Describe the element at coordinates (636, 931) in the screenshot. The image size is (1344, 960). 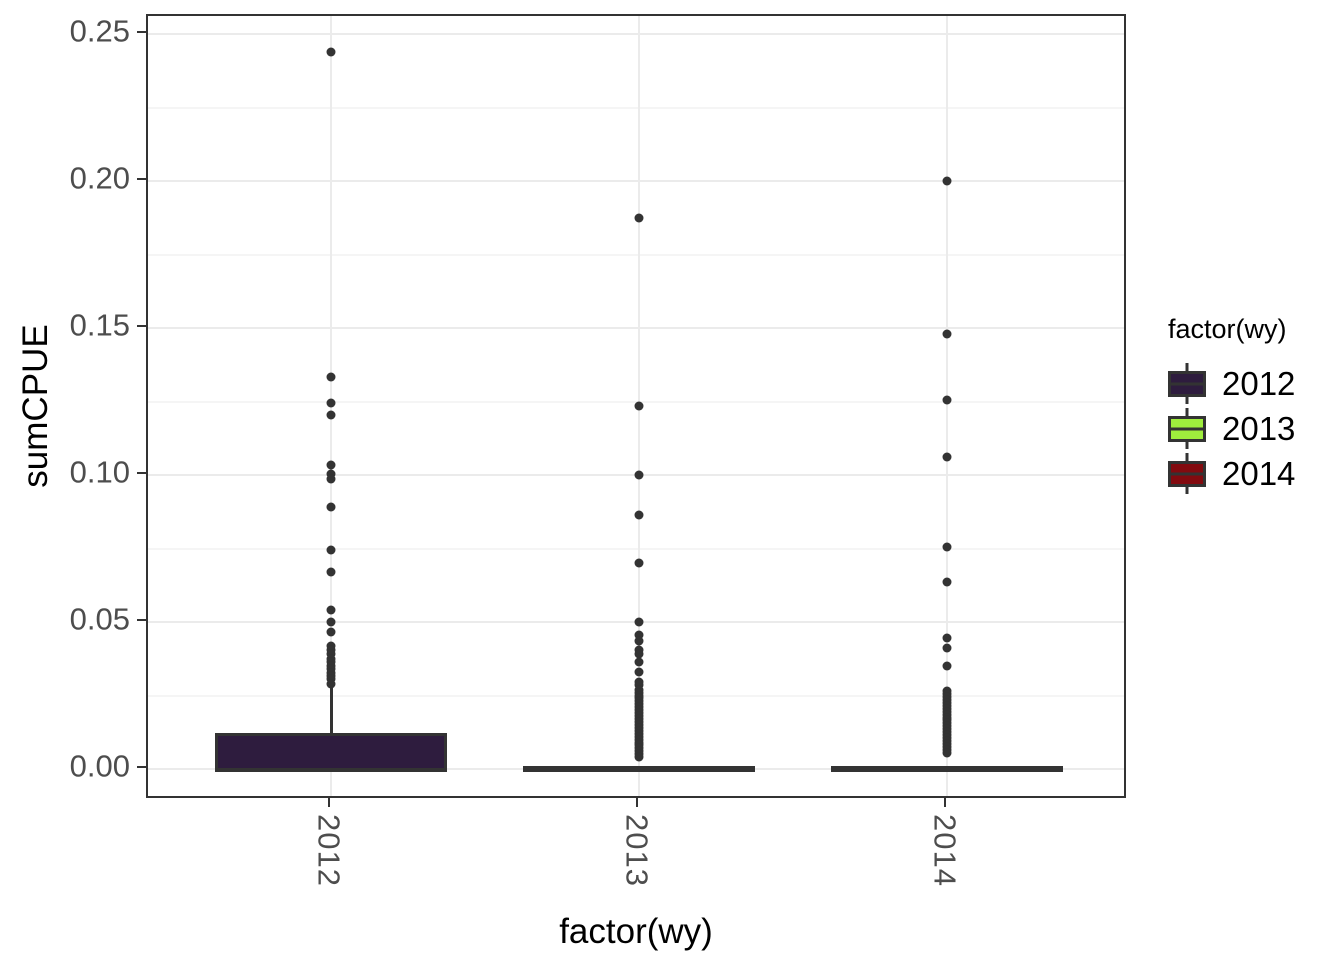
I see `x-axis-title: factor(wy)` at that location.